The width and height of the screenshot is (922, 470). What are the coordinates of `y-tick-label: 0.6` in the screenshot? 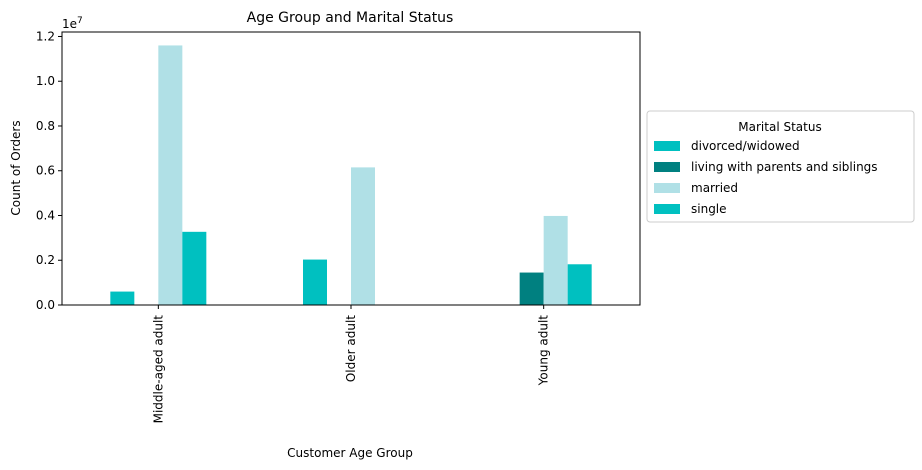 It's located at (45, 171).